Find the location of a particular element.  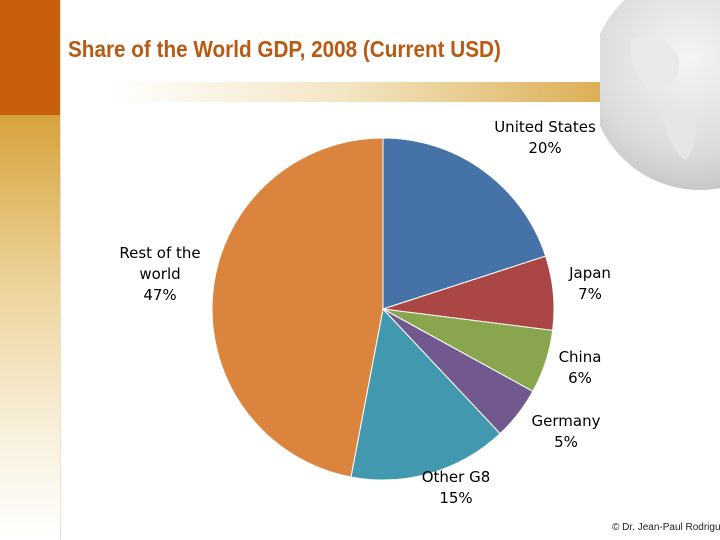

slice-label-other-g8: Other G8 15% is located at coordinates (456, 487).